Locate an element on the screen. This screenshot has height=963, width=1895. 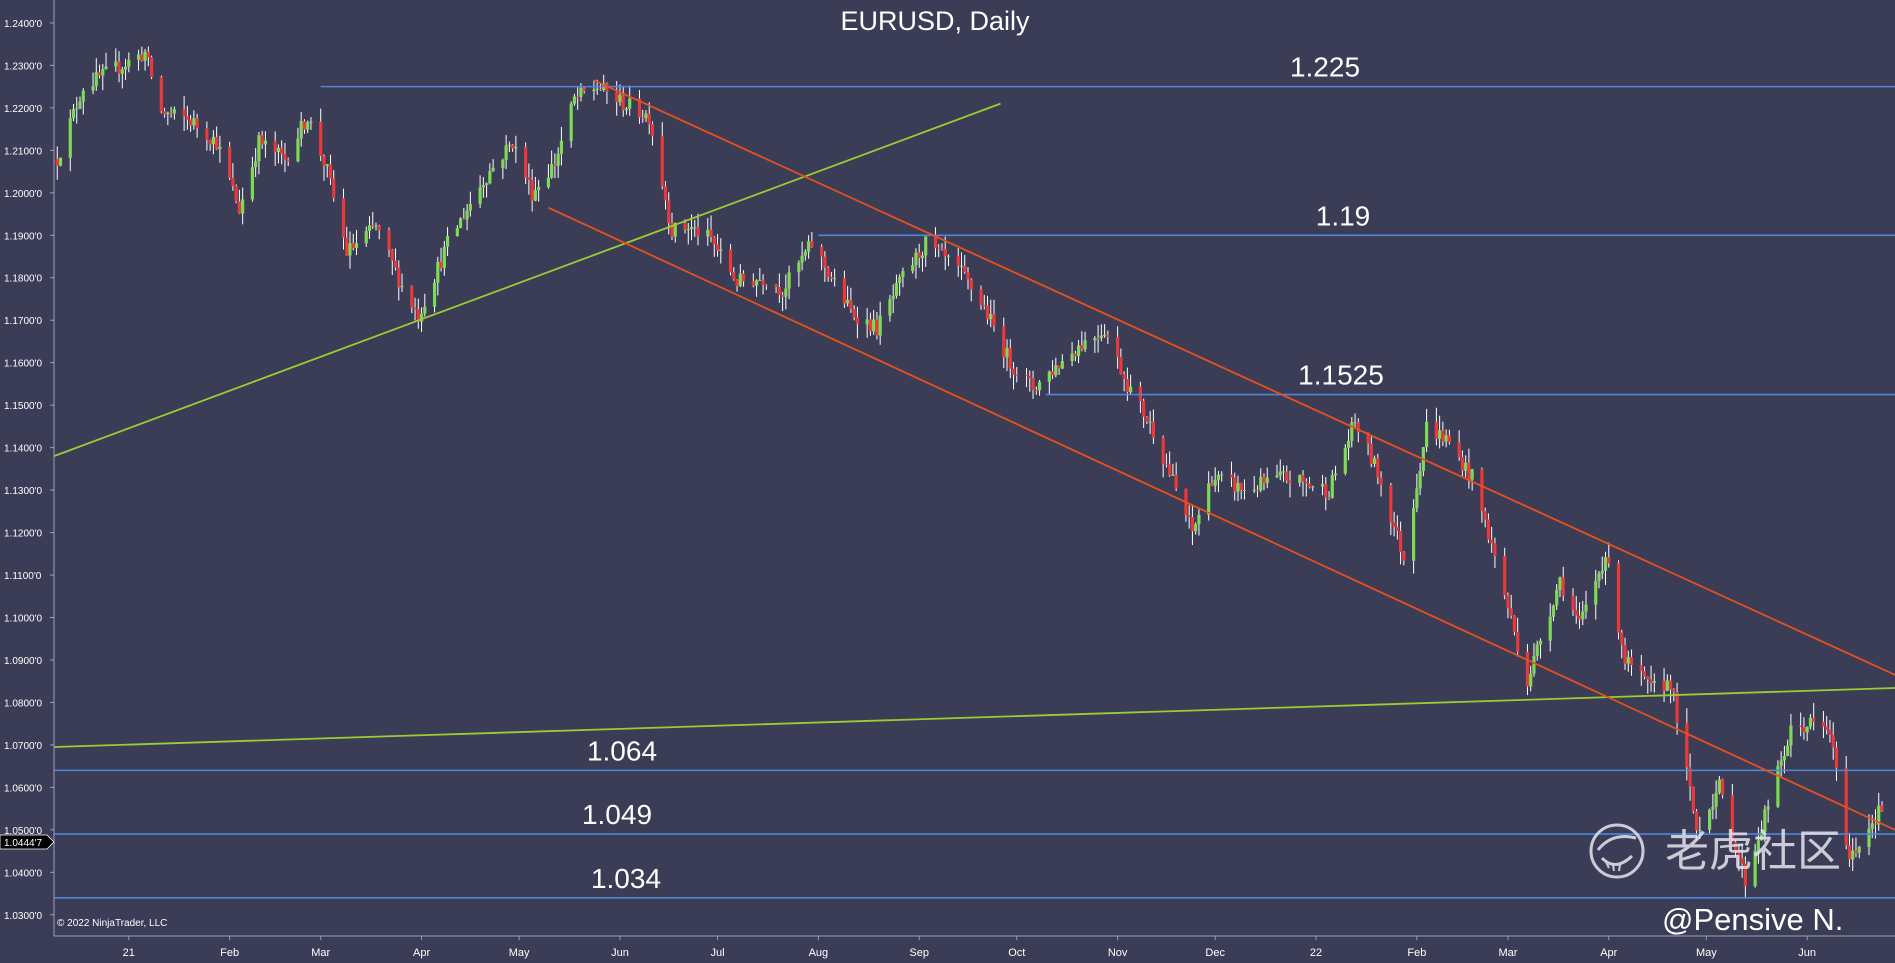
watermark: 老虎社区 is located at coordinates (1715, 851).